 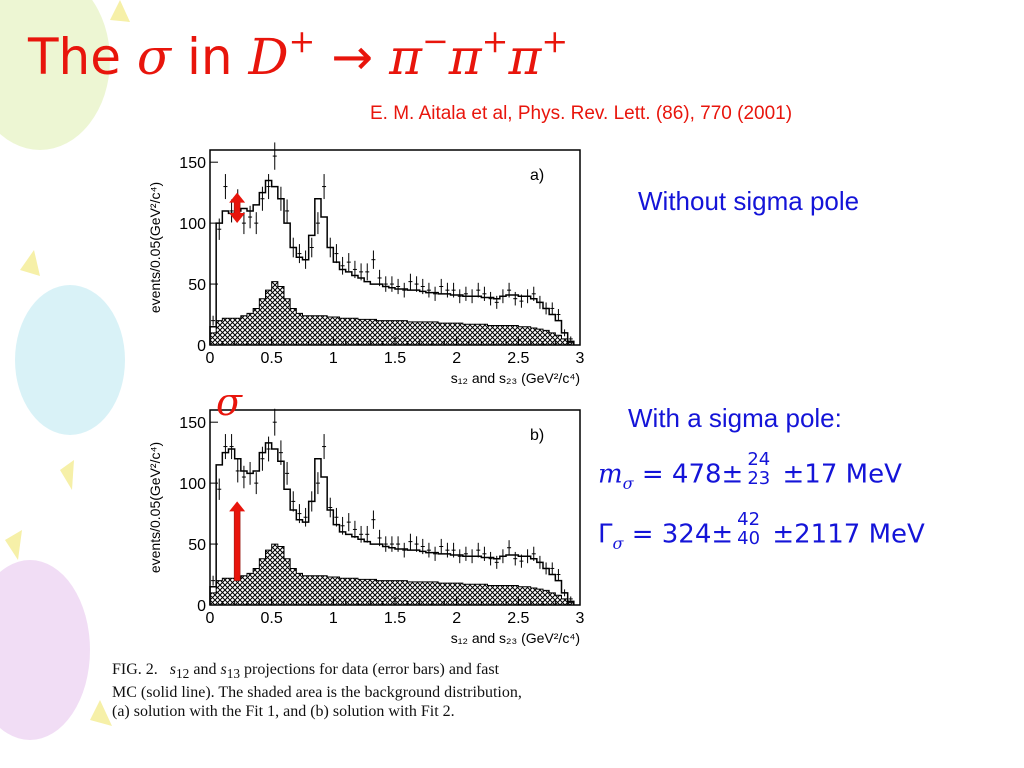 What do you see at coordinates (435, 41) in the screenshot?
I see `title-pi1-sup: −` at bounding box center [435, 41].